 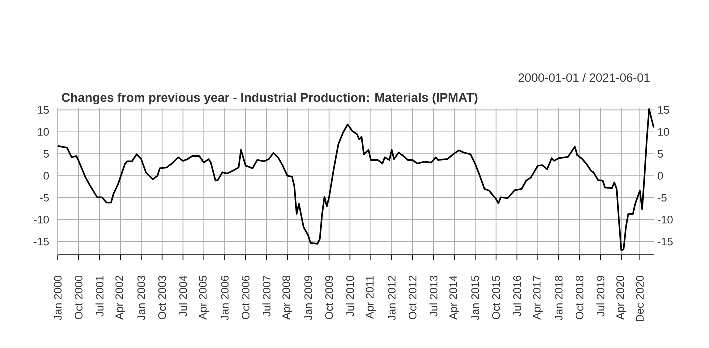 I want to click on x-tick-label: Jan 2006, so click(x=225, y=298).